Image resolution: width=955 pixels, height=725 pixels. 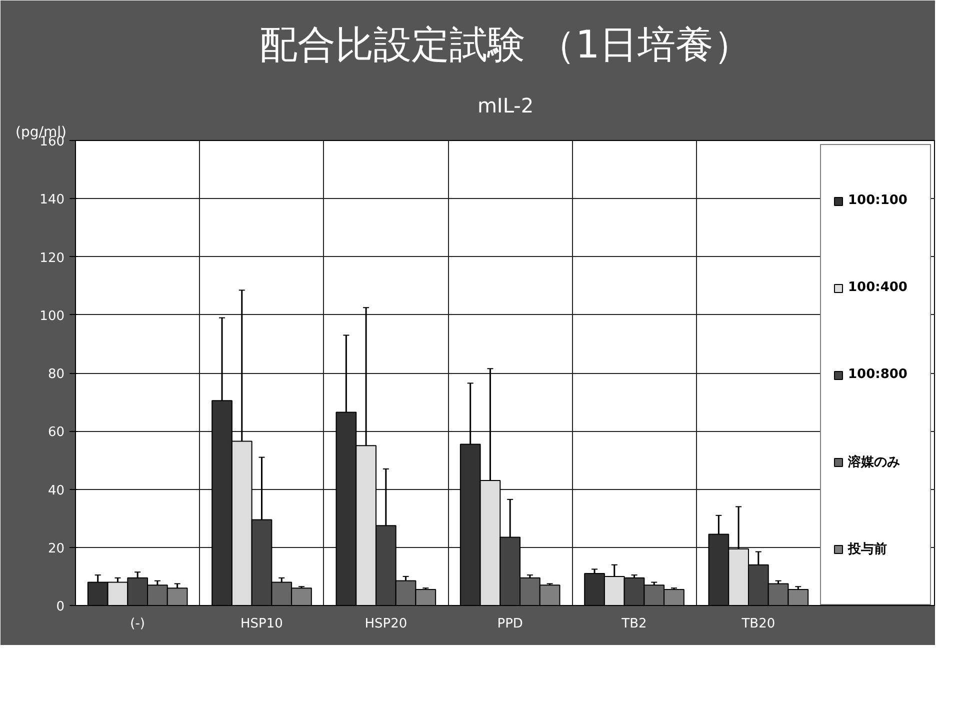 What do you see at coordinates (386, 624) in the screenshot?
I see `x-tick-label: HSP20` at bounding box center [386, 624].